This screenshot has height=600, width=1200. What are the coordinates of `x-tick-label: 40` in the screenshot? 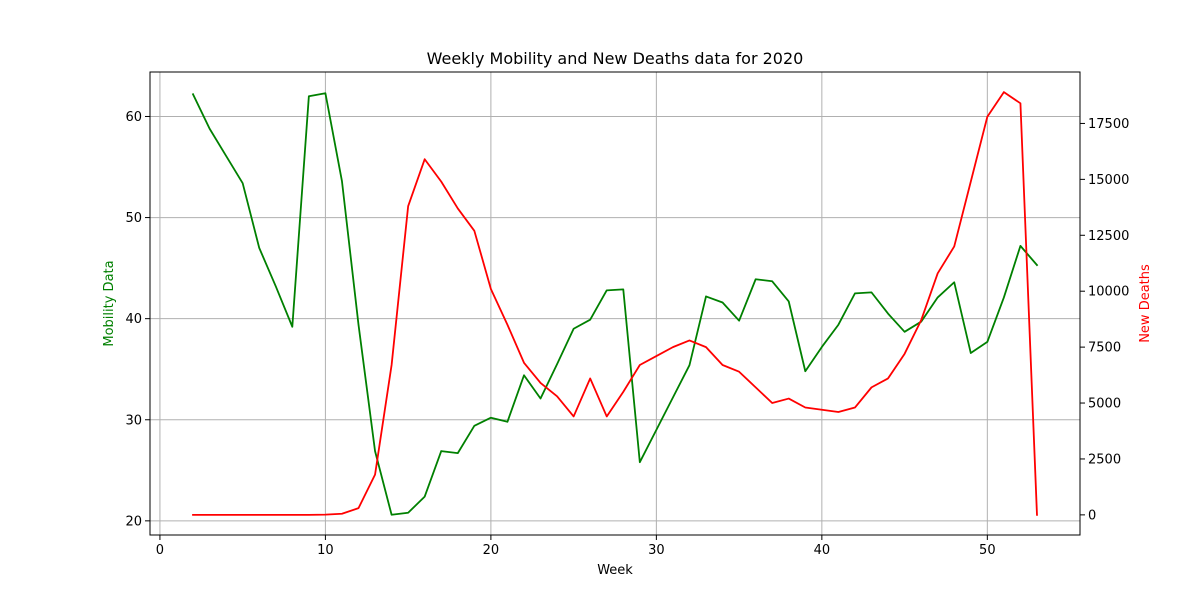 It's located at (822, 550).